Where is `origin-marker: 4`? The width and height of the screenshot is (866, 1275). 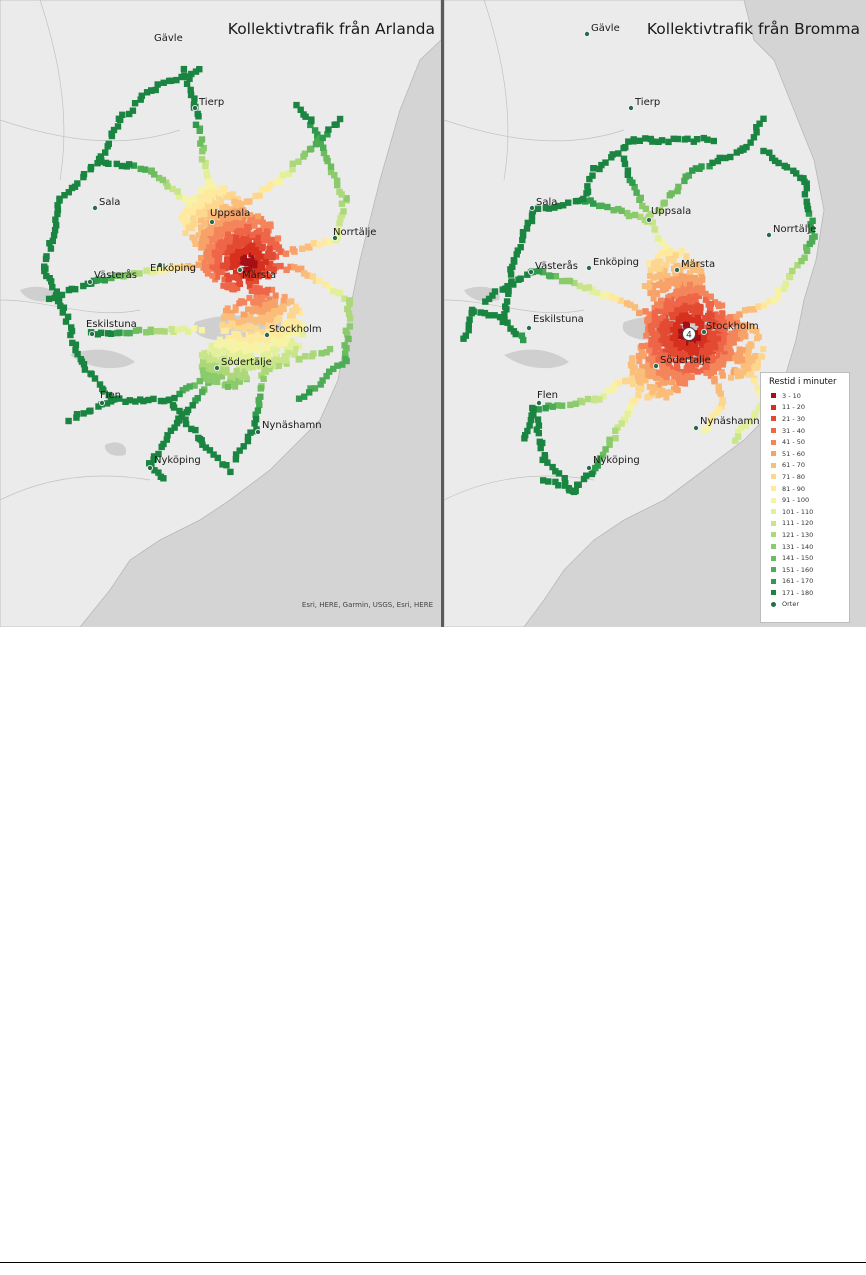 origin-marker: 4 is located at coordinates (689, 334).